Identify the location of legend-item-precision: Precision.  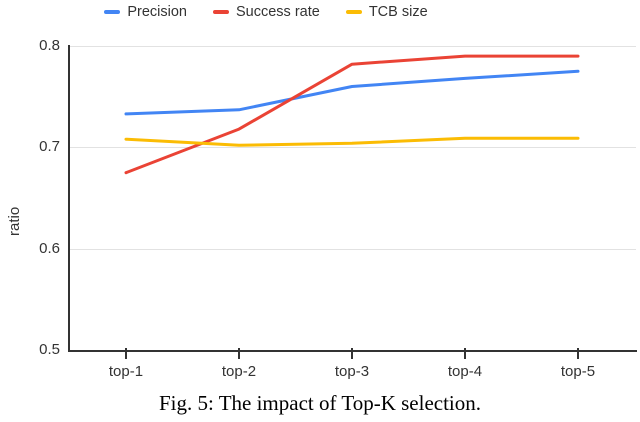
(145, 12).